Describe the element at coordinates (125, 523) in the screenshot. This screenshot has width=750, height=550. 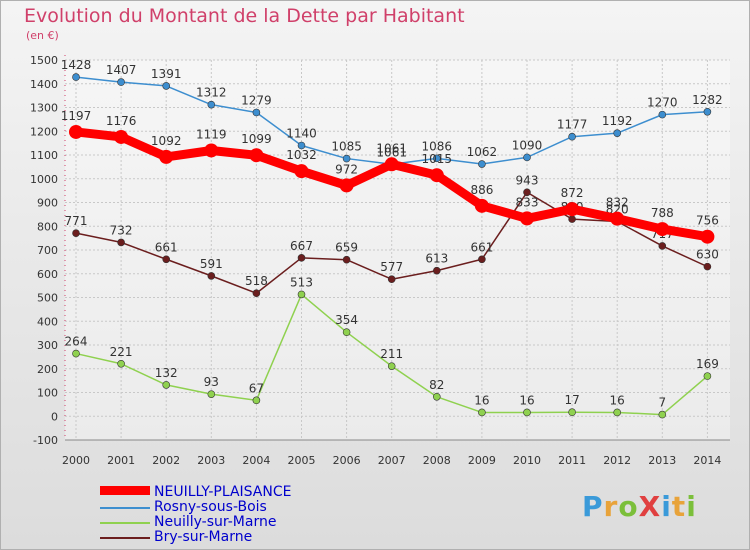
I see `legend-swatch-neuilly-sur-marne` at that location.